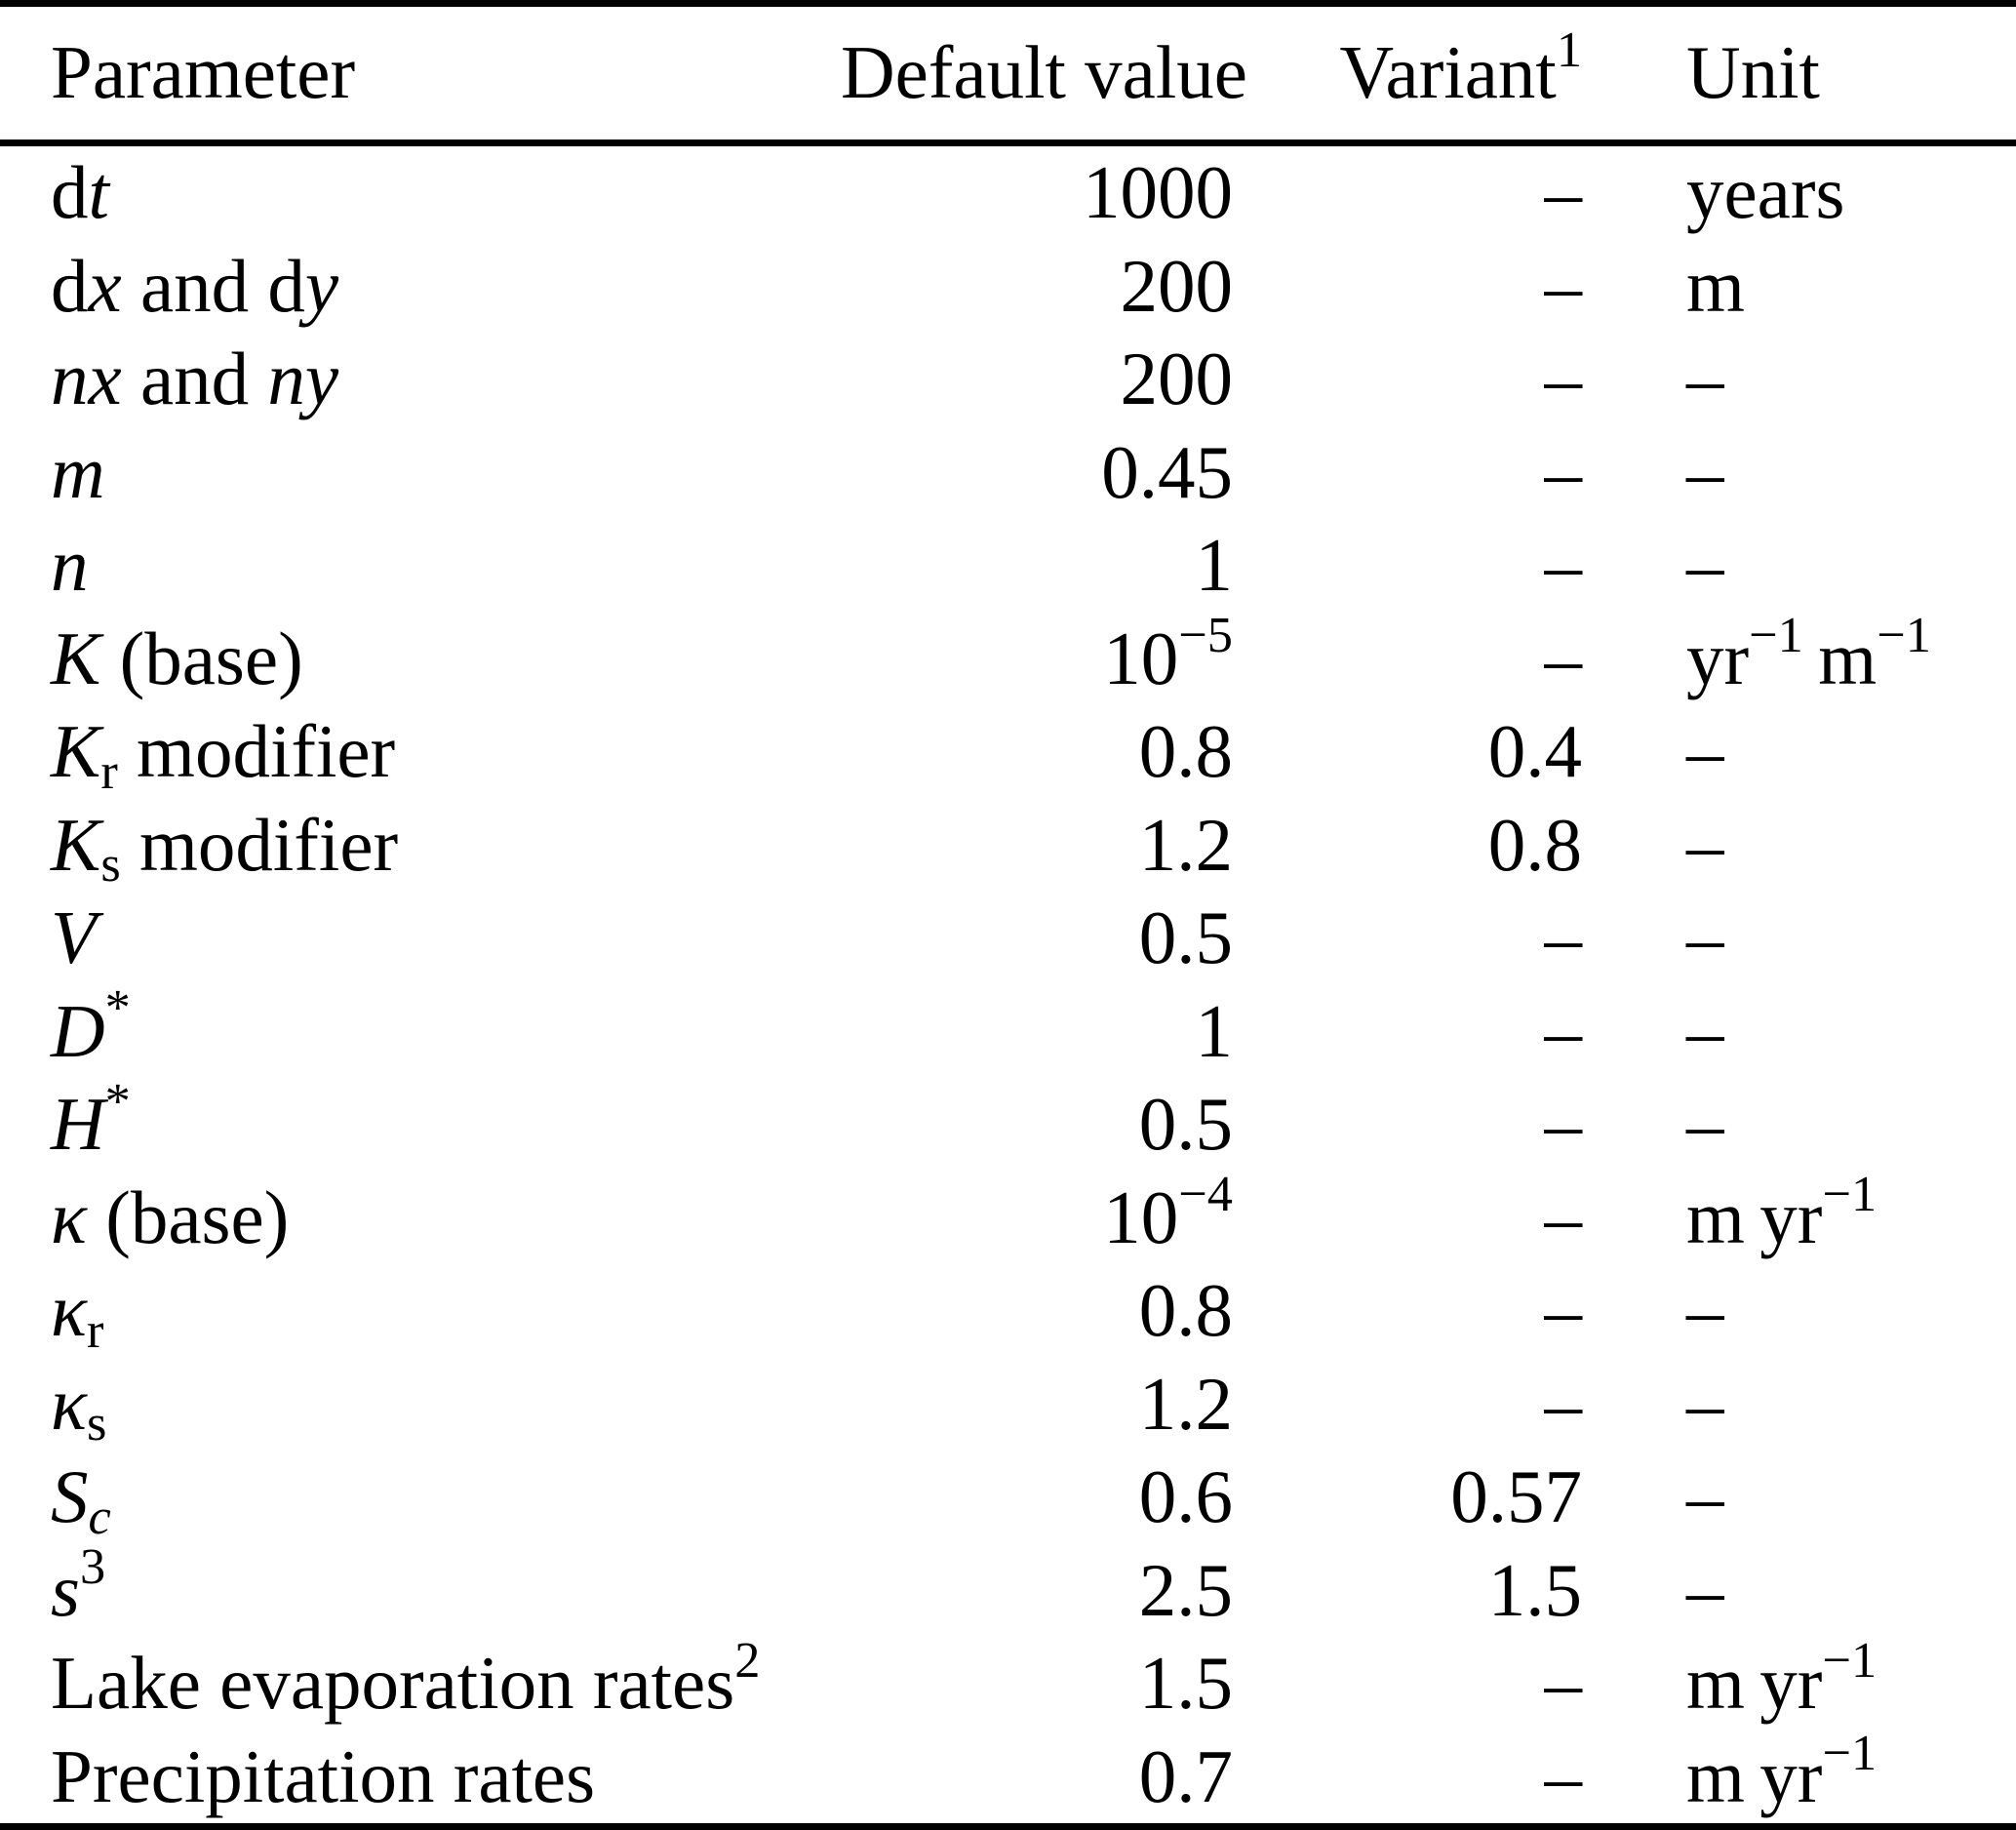 This screenshot has width=2016, height=1830. What do you see at coordinates (406, 1678) in the screenshot?
I see `parameter-cell: Lake evaporation rates2` at bounding box center [406, 1678].